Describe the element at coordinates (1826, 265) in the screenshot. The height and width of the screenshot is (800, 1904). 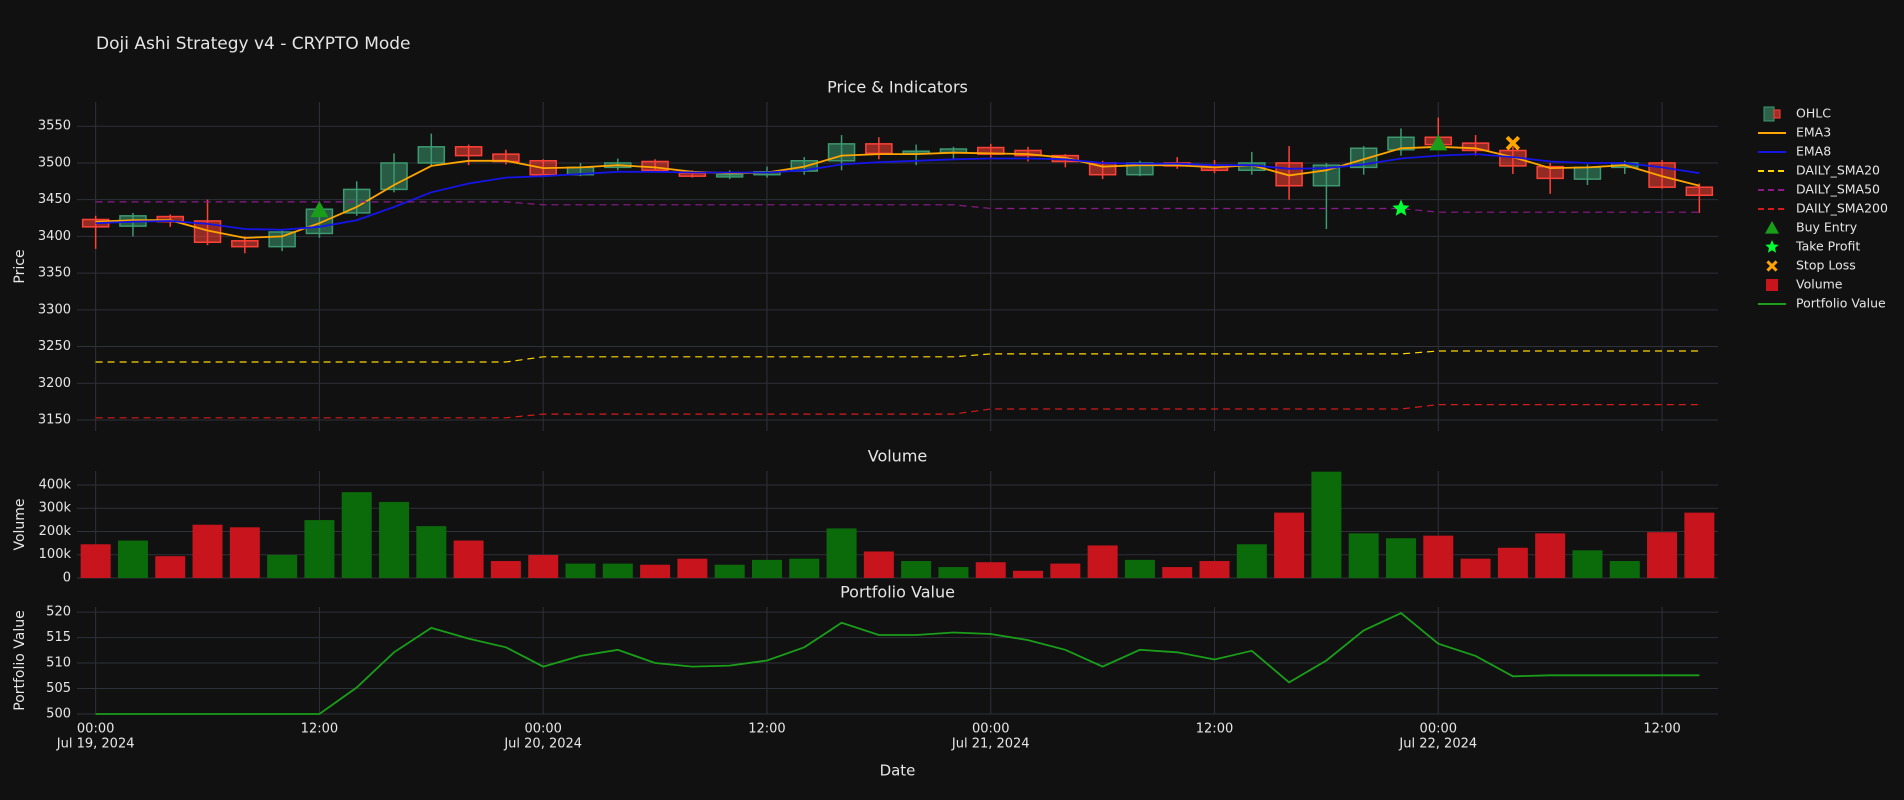
I see `legend-label: Stop Loss` at that location.